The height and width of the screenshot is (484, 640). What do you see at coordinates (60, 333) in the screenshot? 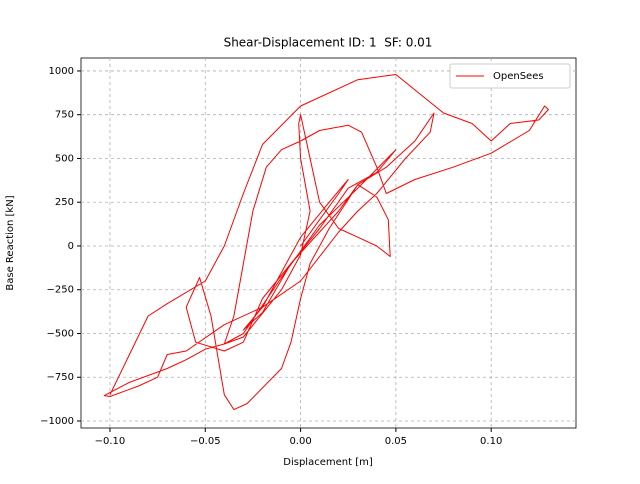
I see `y-tick-label: −500` at bounding box center [60, 333].